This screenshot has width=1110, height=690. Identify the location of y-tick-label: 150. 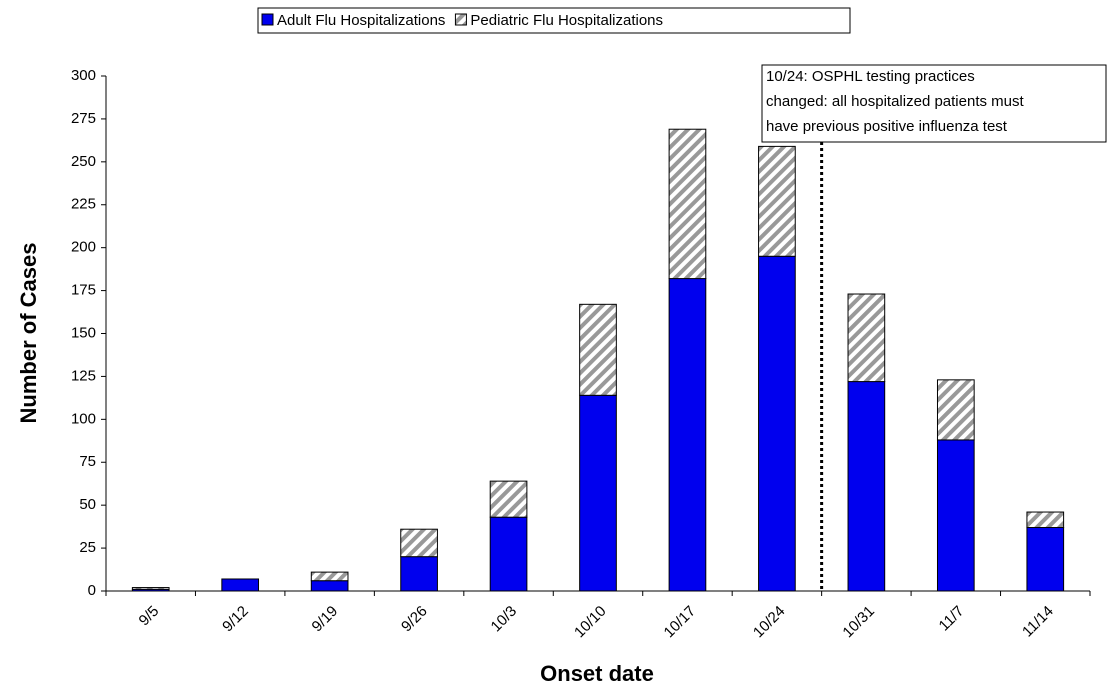
(83, 332).